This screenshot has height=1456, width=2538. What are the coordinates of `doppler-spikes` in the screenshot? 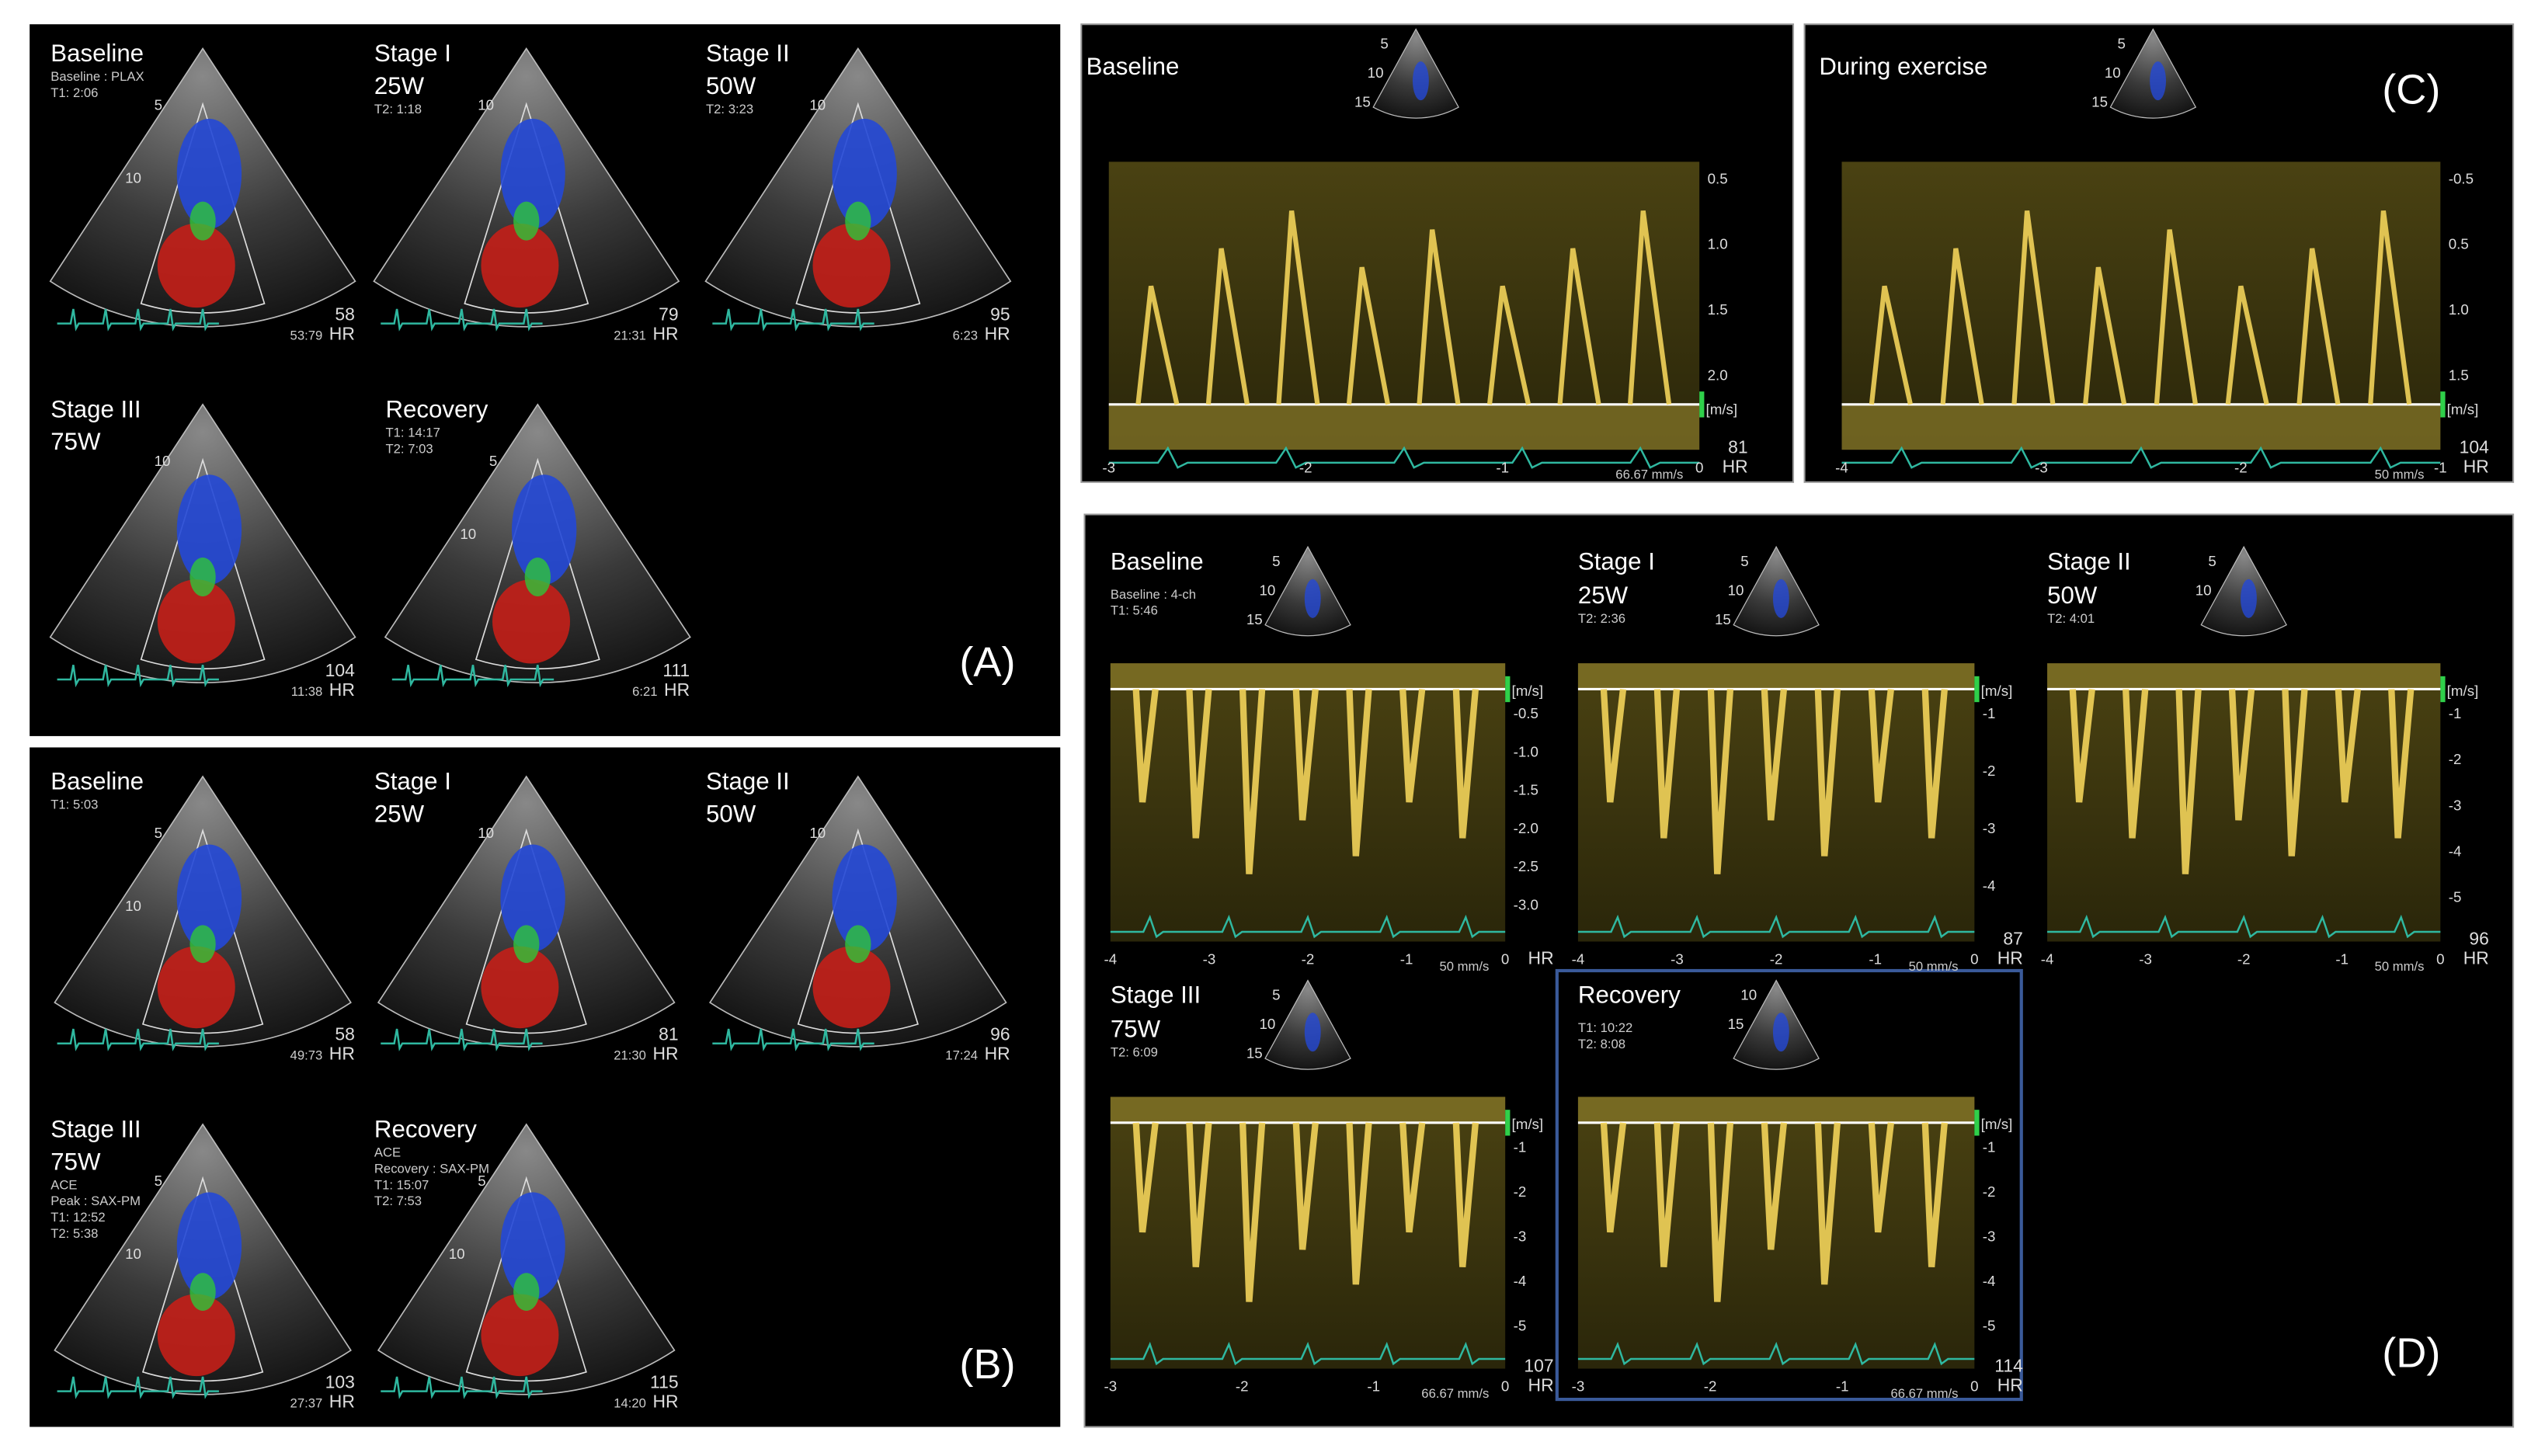 It's located at (2141, 307).